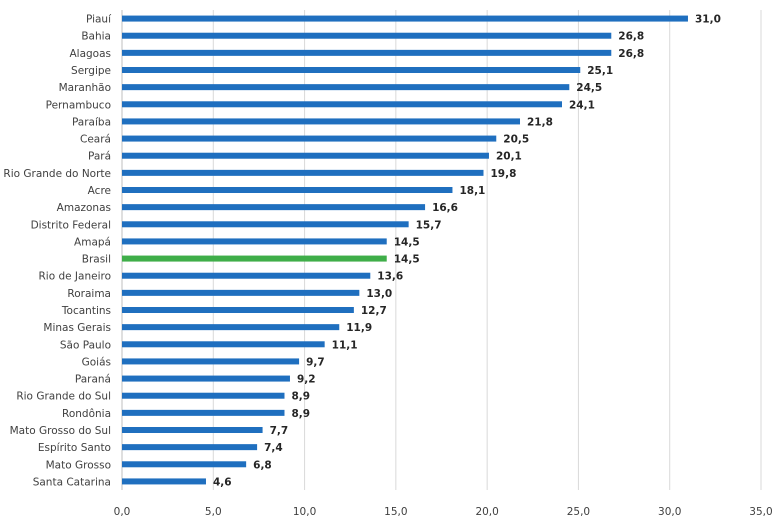 This screenshot has height=522, width=779. What do you see at coordinates (78, 465) in the screenshot?
I see `category-label-26: Mato Grosso` at bounding box center [78, 465].